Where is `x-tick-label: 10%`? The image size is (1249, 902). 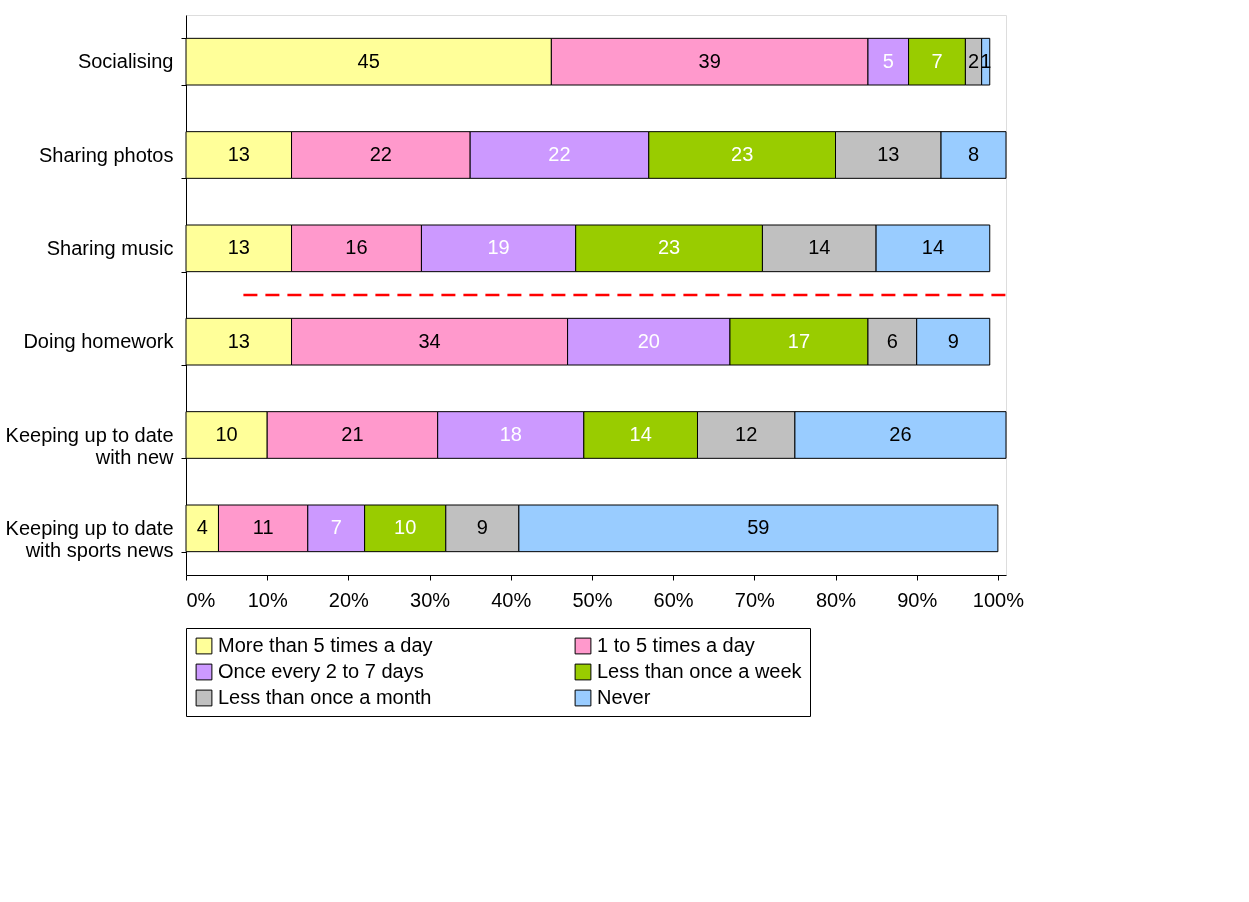 x-tick-label: 10% is located at coordinates (267, 599).